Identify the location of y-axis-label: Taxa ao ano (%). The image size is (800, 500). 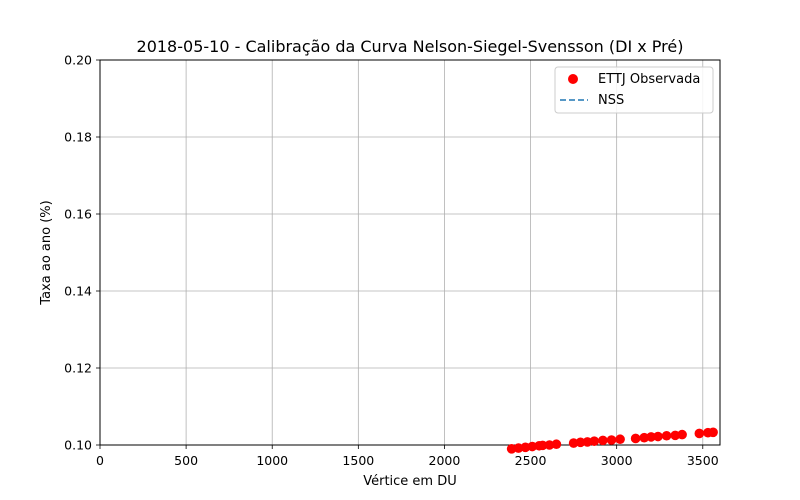
(46, 252).